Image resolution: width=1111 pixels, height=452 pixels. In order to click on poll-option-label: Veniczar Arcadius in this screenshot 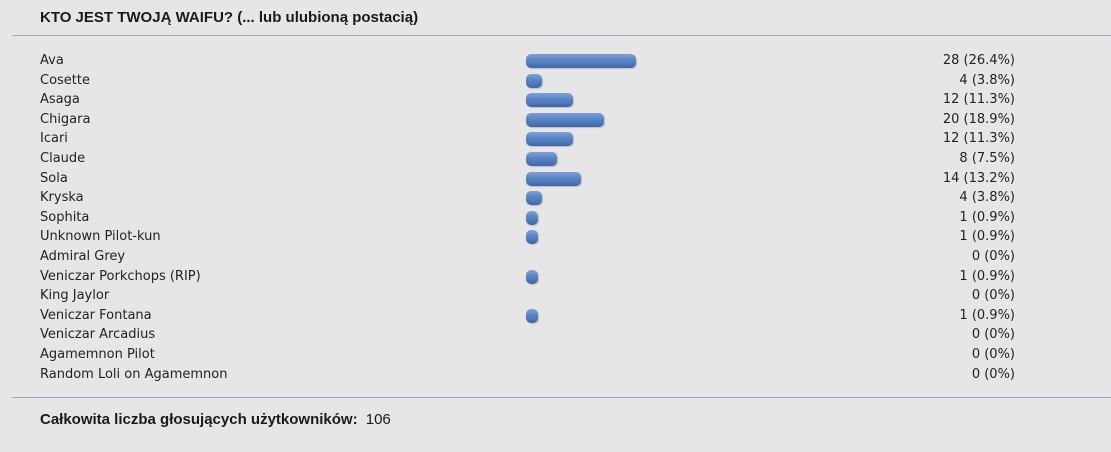, I will do `click(98, 335)`.